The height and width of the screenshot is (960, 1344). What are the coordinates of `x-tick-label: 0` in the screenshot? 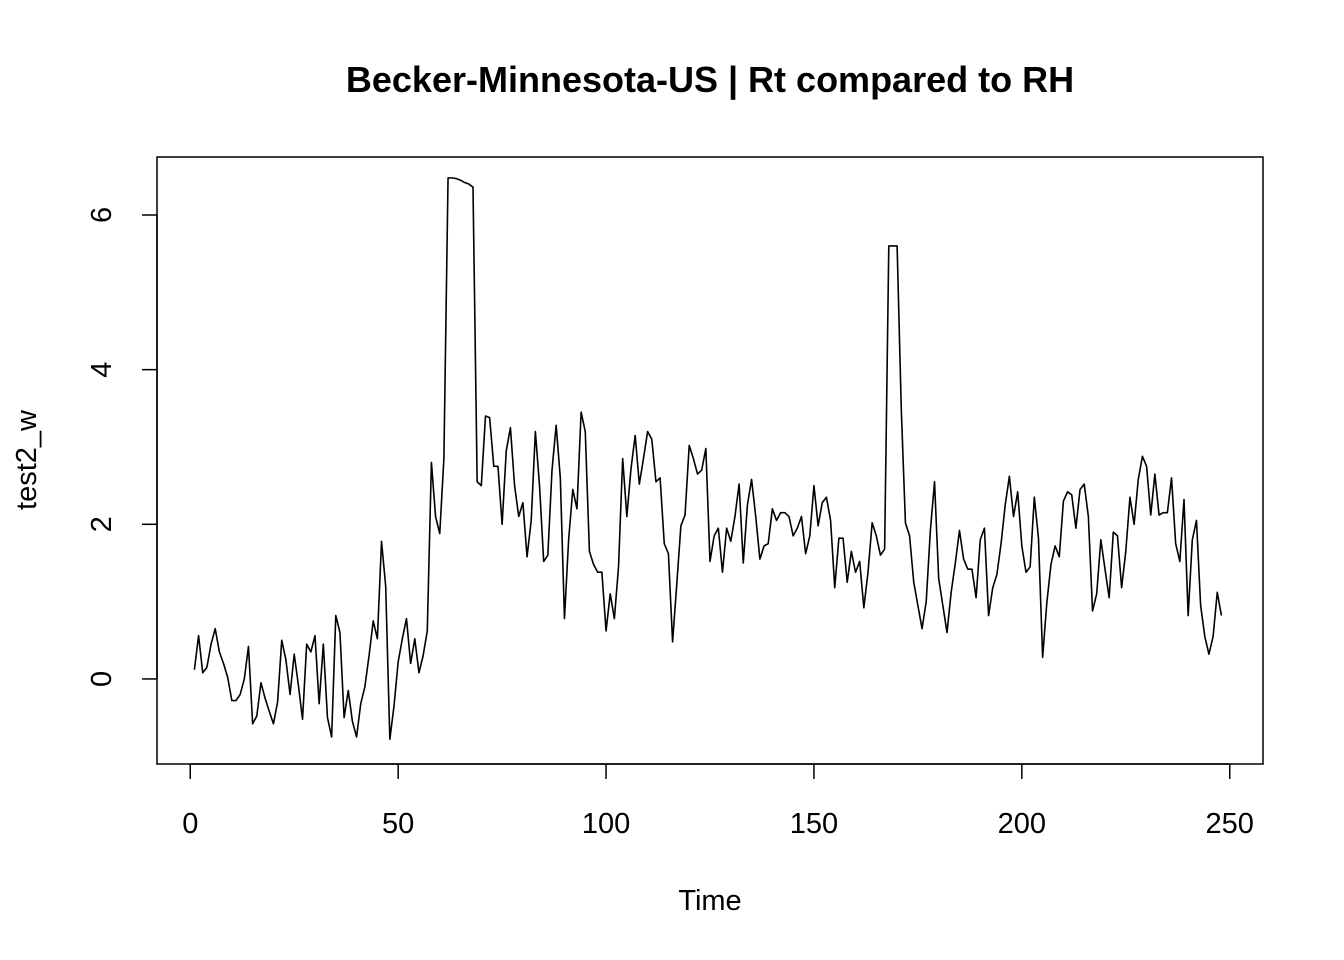 It's located at (190, 824).